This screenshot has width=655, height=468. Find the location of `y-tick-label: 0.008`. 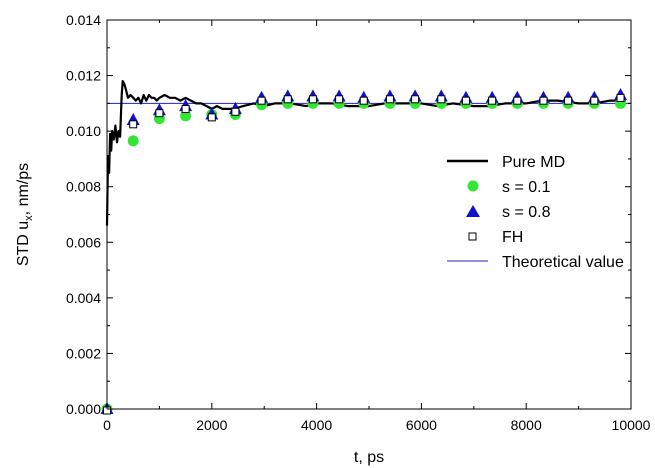

y-tick-label: 0.008 is located at coordinates (83, 187).